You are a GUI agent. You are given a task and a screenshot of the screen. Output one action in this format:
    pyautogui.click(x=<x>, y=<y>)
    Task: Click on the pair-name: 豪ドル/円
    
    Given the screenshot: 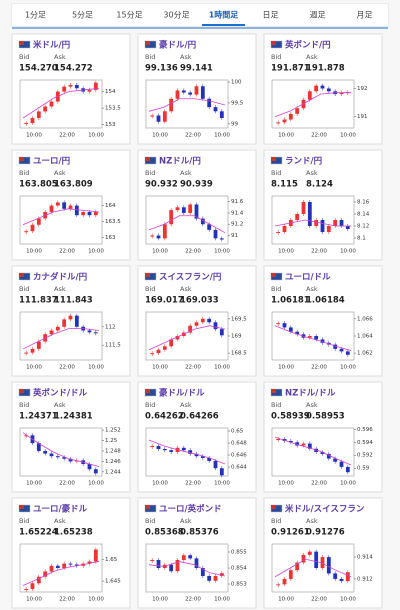 What is the action you would take?
    pyautogui.click(x=177, y=45)
    